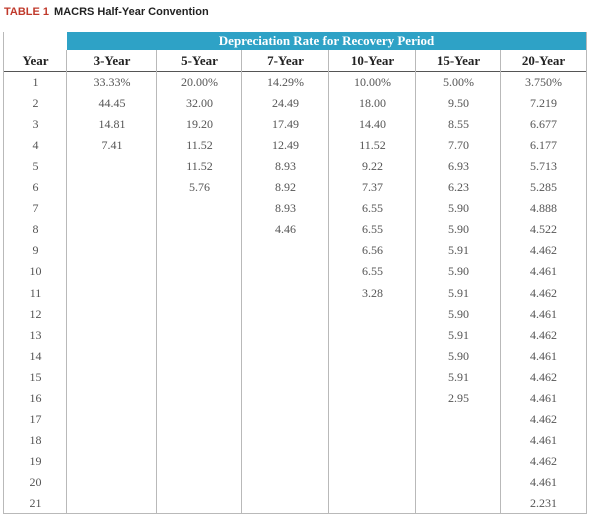  What do you see at coordinates (112, 124) in the screenshot?
I see `rate-cell: 14.81` at bounding box center [112, 124].